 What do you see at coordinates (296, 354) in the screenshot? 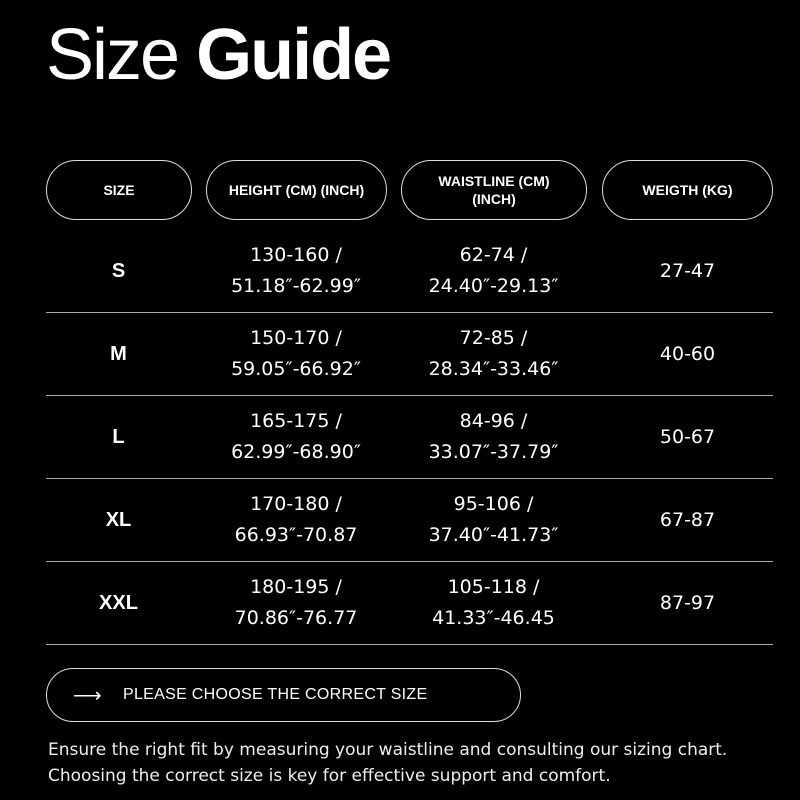
I see `height-cell: 150-170 / 59.05″-66.92″` at bounding box center [296, 354].